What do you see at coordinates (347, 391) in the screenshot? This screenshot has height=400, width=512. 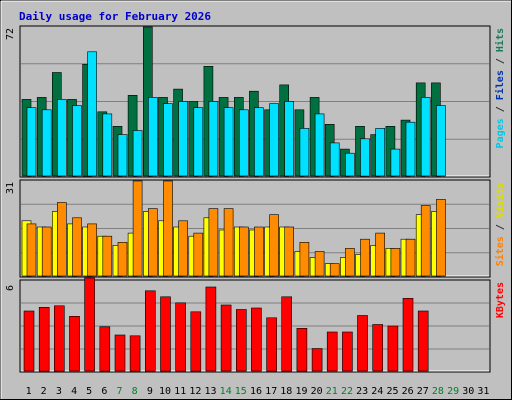 I see `x-tick-label: 22` at bounding box center [347, 391].